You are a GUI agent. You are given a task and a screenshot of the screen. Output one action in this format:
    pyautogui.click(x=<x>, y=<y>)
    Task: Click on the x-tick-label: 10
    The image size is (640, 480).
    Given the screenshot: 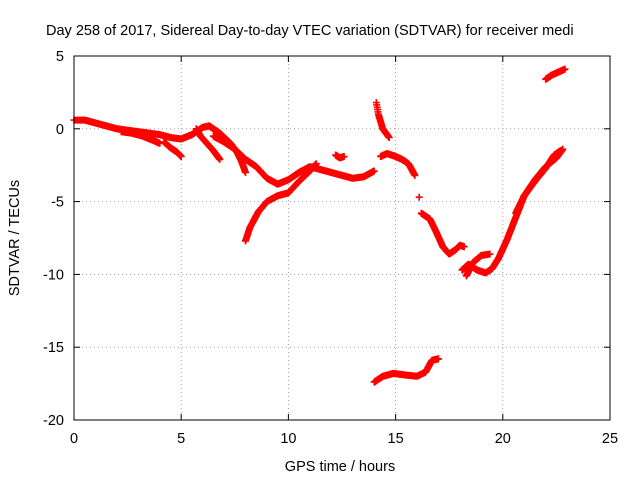 What is the action you would take?
    pyautogui.click(x=288, y=439)
    